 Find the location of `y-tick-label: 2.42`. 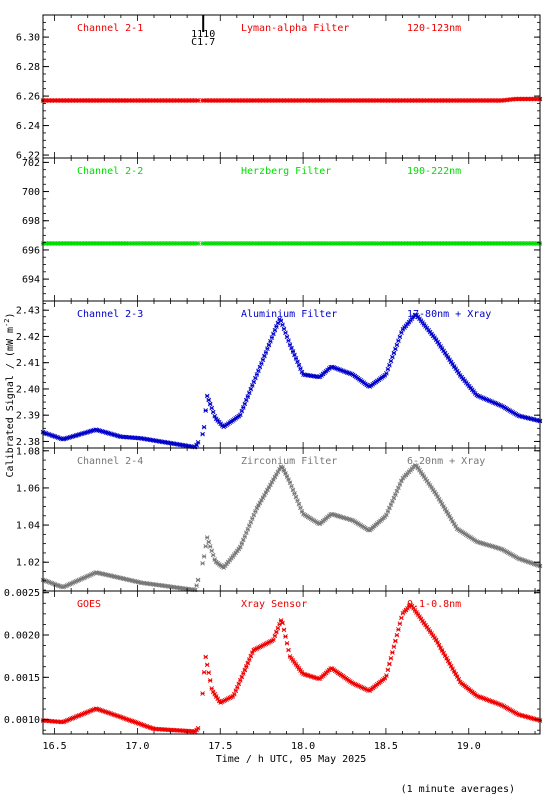

y-tick-label: 2.42 is located at coordinates (28, 337).